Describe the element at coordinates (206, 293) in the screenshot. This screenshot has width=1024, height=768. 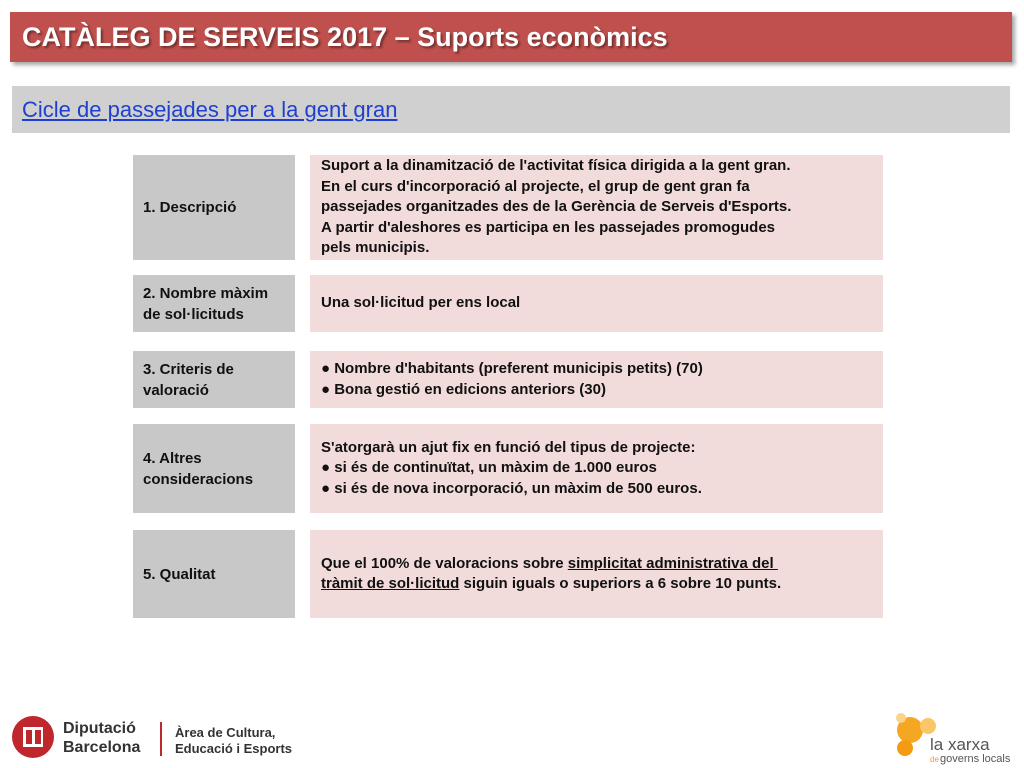
I see `label-line: 2. Nombre màxim` at that location.